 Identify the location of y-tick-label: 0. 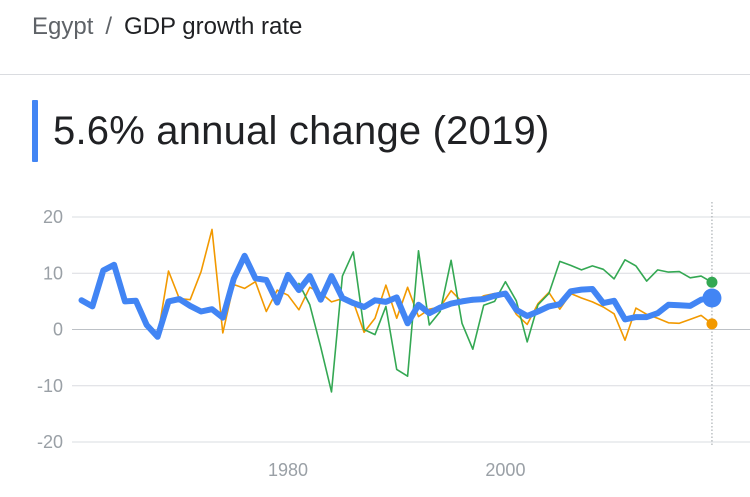
(58, 330).